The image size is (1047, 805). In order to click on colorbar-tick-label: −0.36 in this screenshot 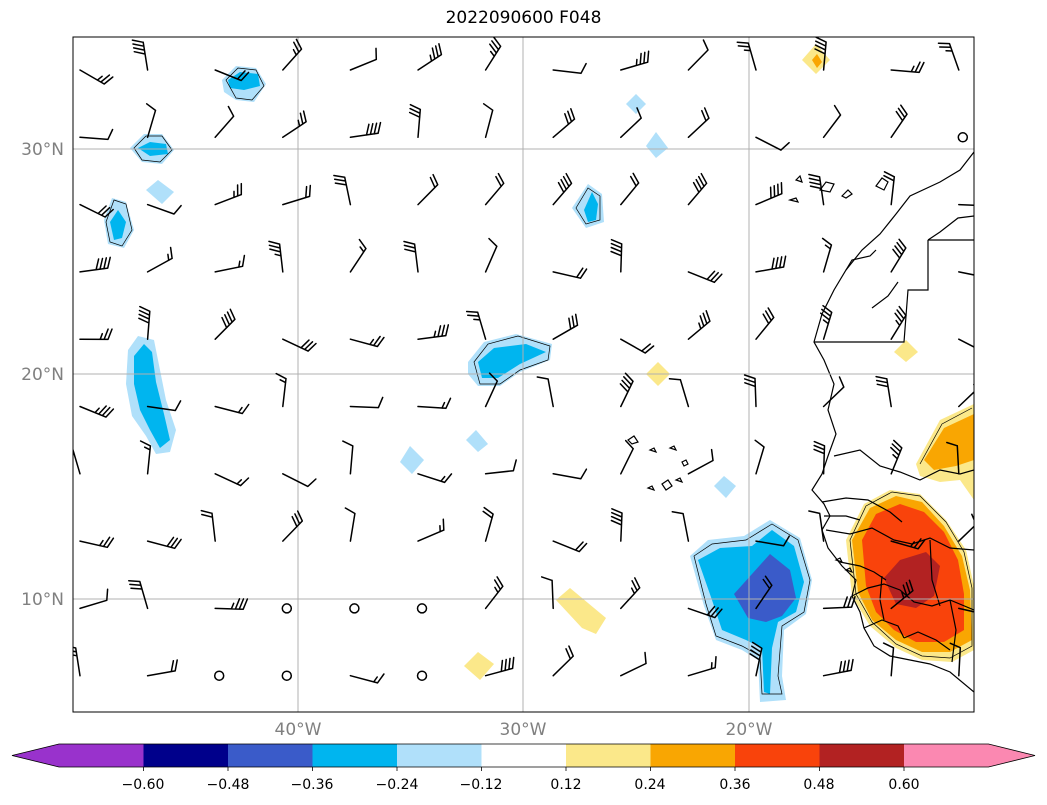, I will do `click(312, 785)`.